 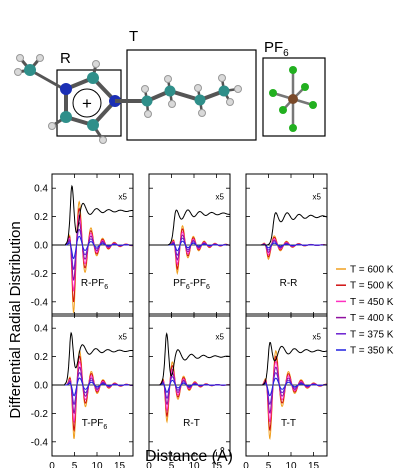 I want to click on panel: x5 R-R, so click(x=286, y=245).